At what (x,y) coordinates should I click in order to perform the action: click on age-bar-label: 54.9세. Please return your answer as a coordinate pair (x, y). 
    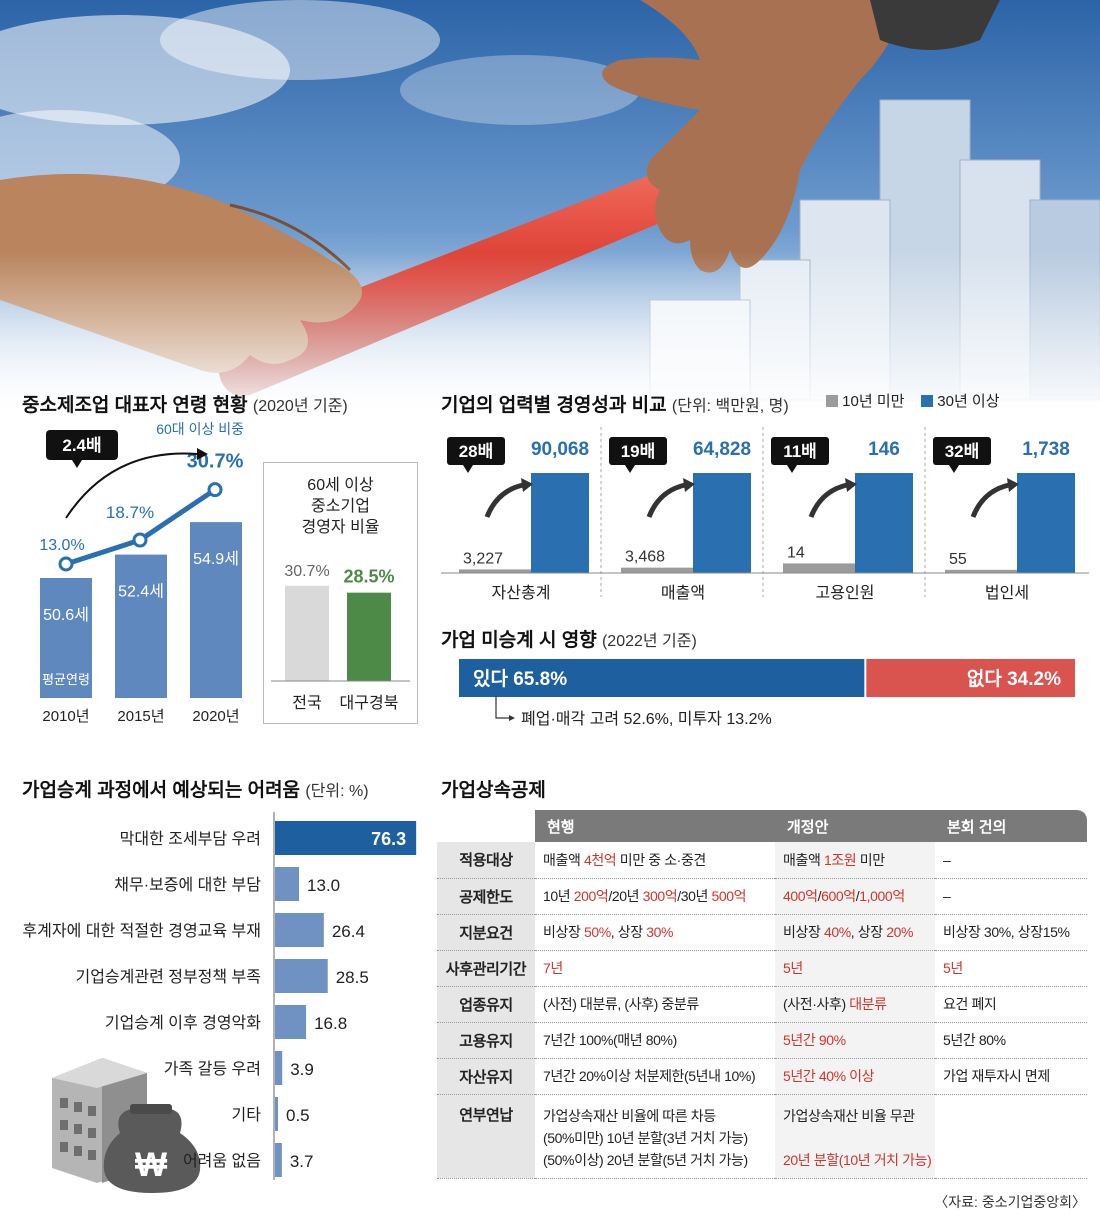
    Looking at the image, I should click on (216, 559).